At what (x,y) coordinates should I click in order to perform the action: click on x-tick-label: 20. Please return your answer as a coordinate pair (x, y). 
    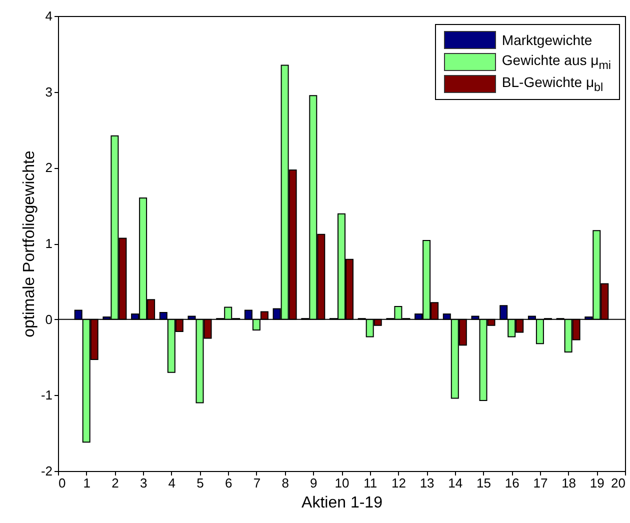
    Looking at the image, I should click on (618, 483).